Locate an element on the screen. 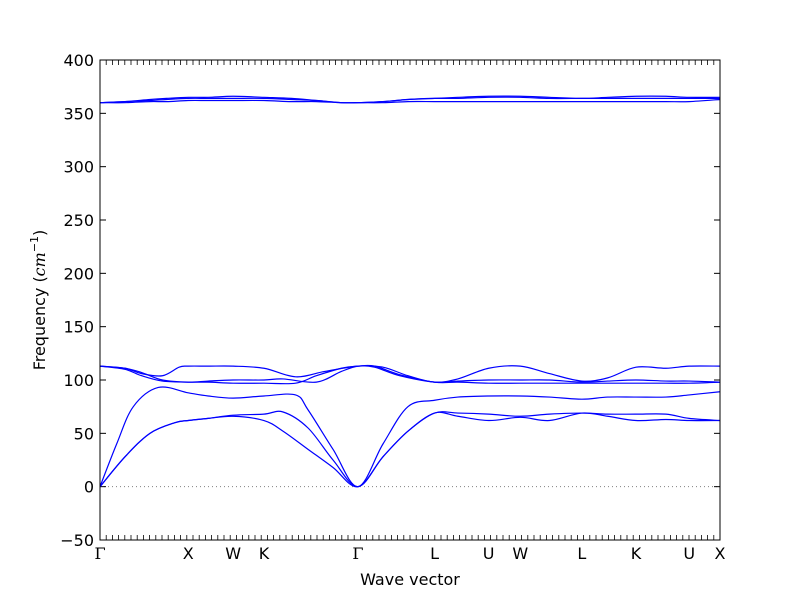 Image resolution: width=800 pixels, height=600 pixels. y-tick-label: 250 is located at coordinates (78, 220).